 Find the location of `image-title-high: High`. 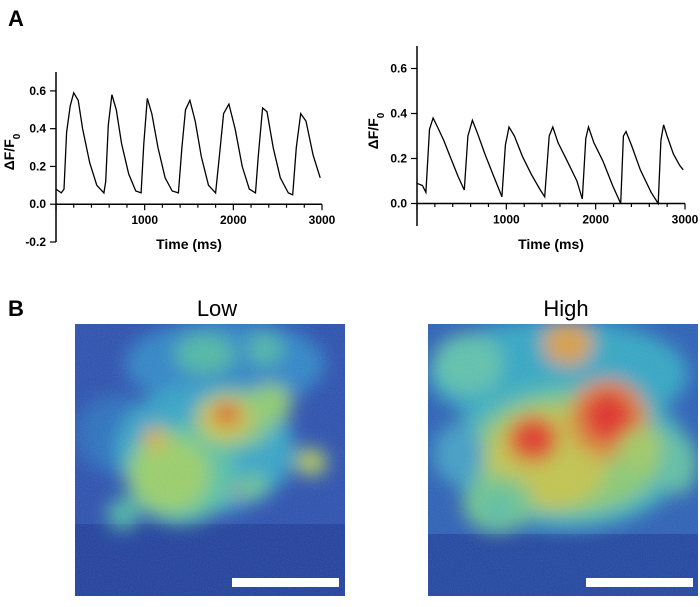

image-title-high: High is located at coordinates (566, 308).